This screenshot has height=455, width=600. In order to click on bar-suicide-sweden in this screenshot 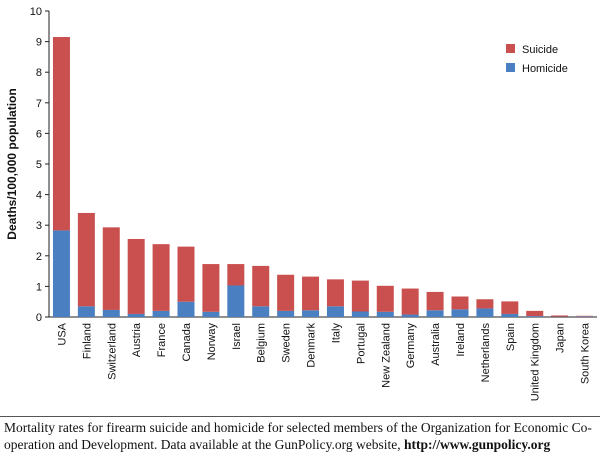, I will do `click(286, 292)`.